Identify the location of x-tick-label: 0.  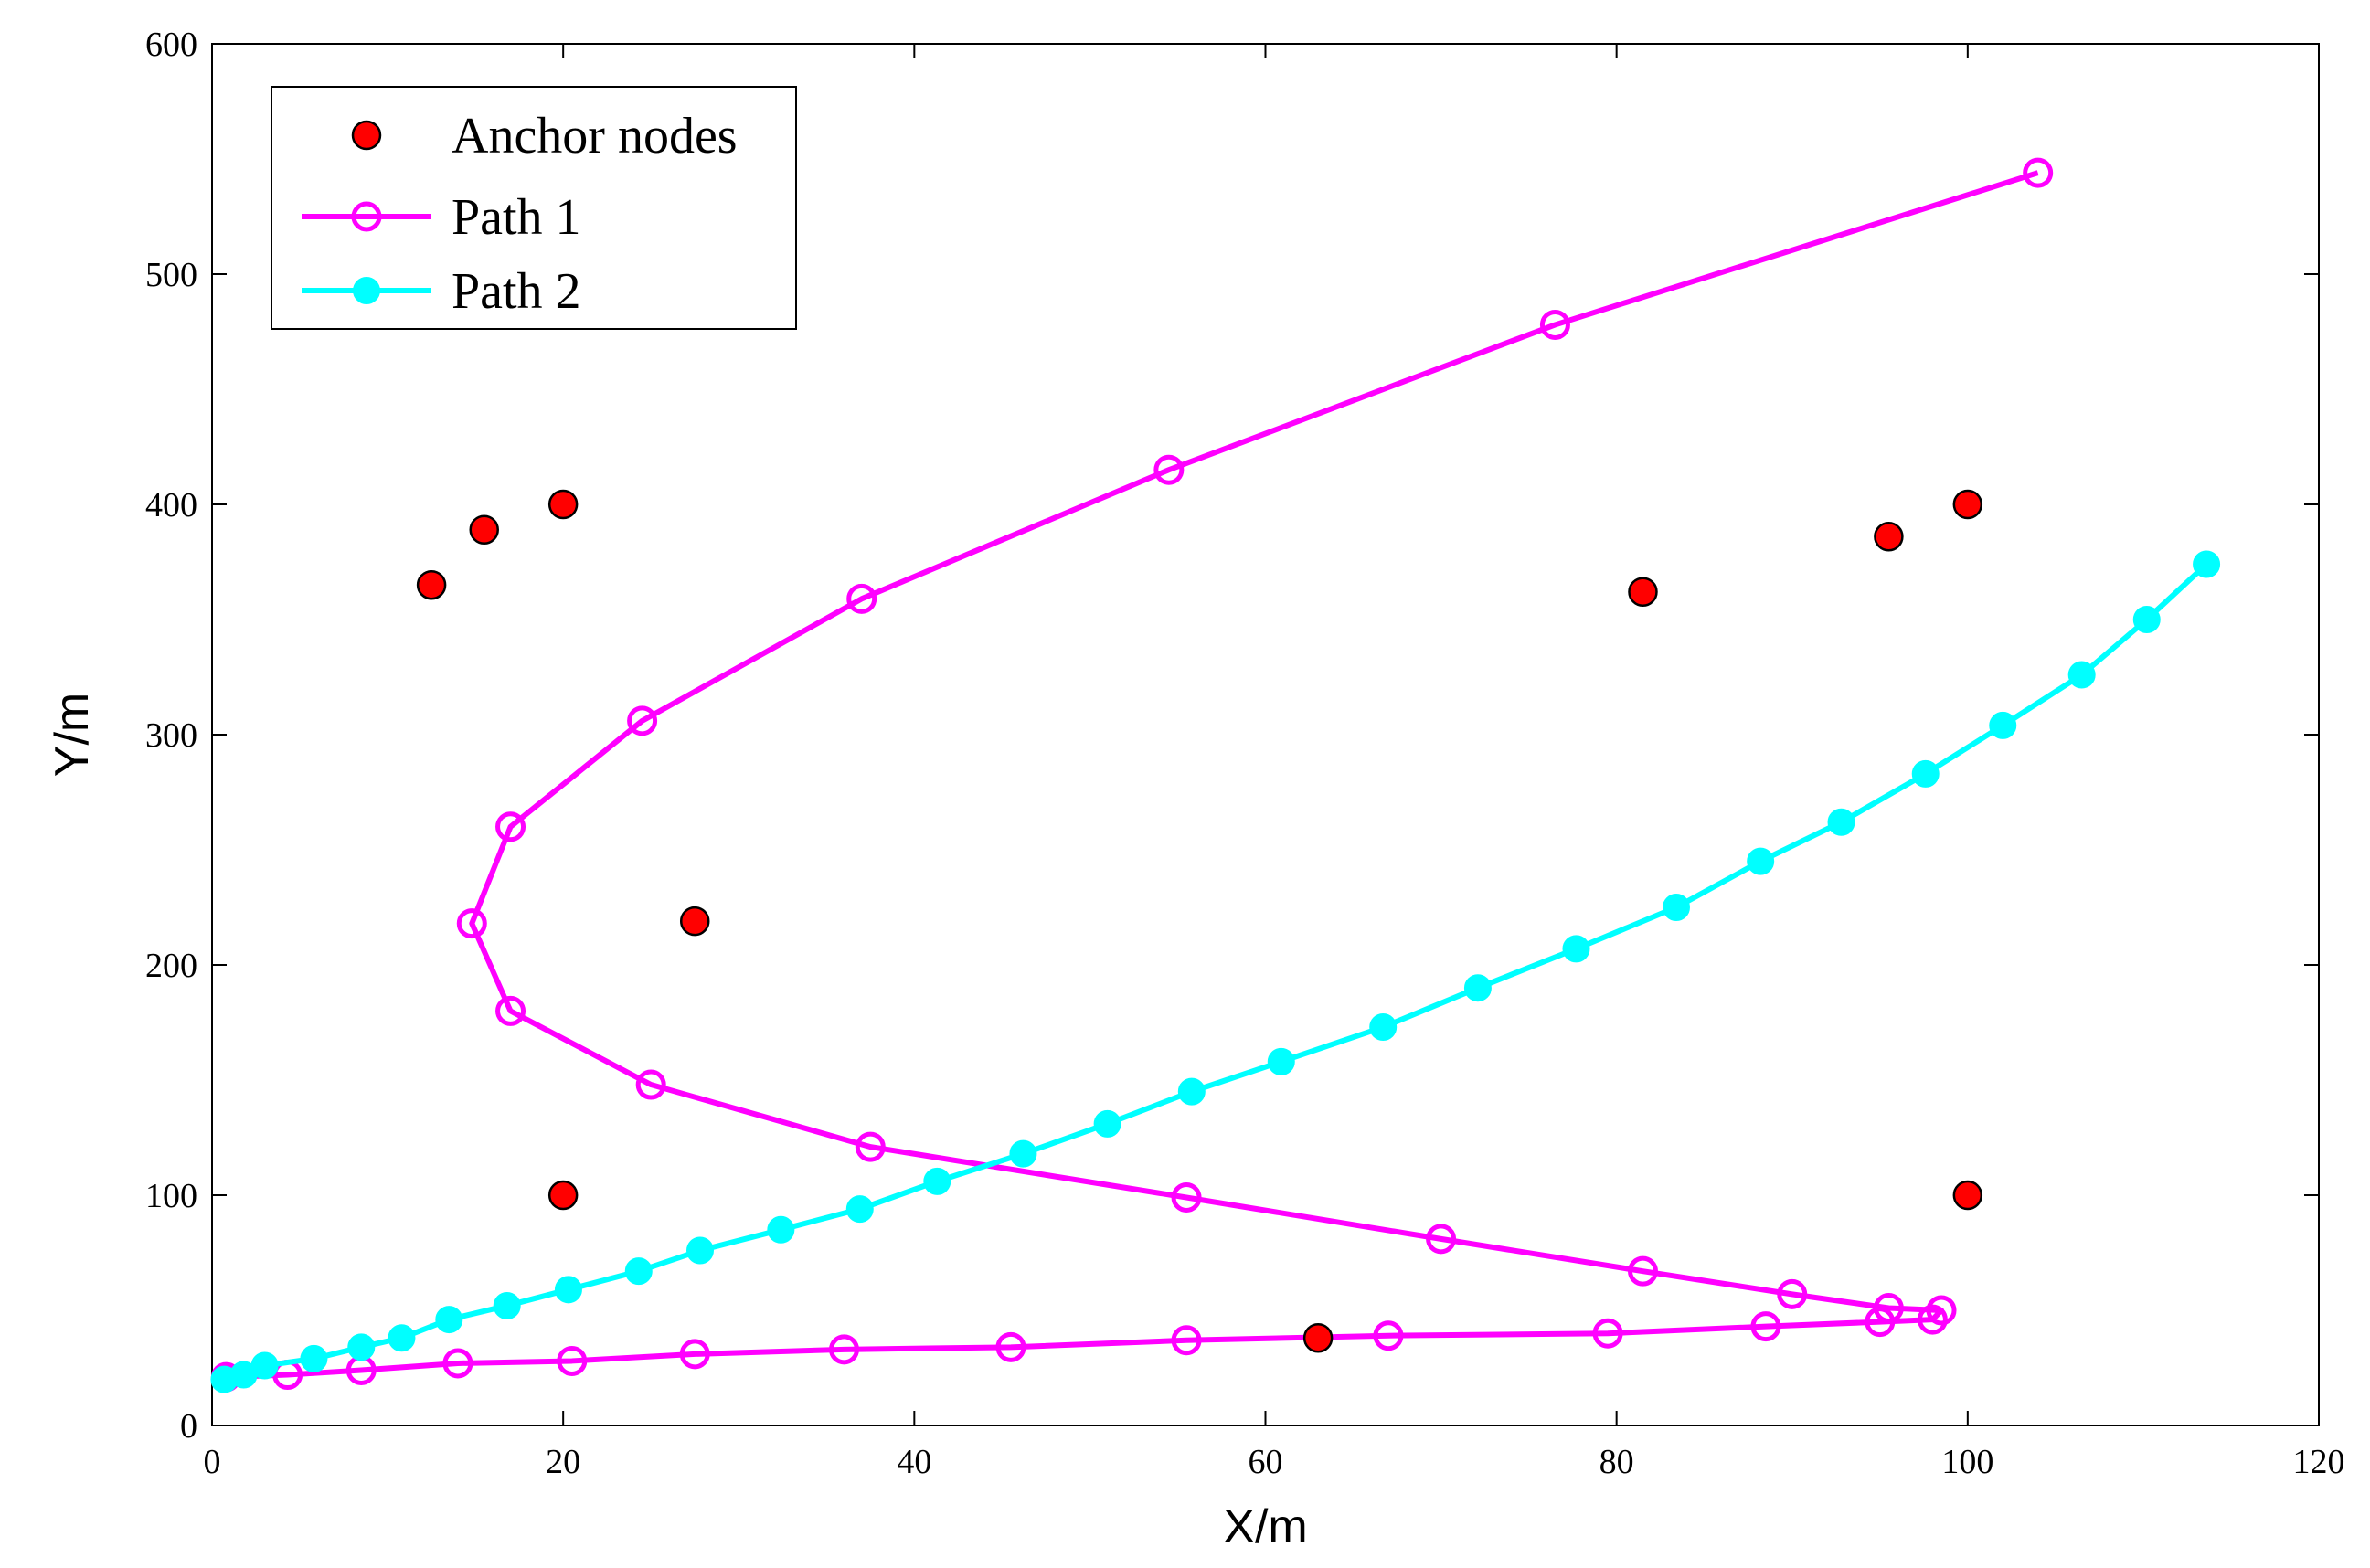
(212, 1462).